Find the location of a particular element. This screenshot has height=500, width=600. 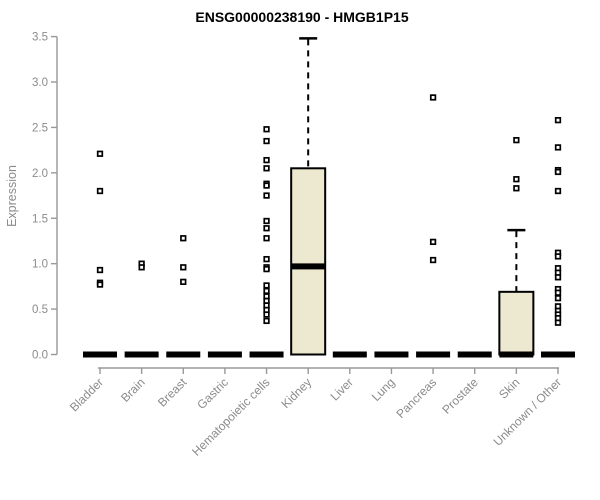

box-group-unknown-other is located at coordinates (557, 237).